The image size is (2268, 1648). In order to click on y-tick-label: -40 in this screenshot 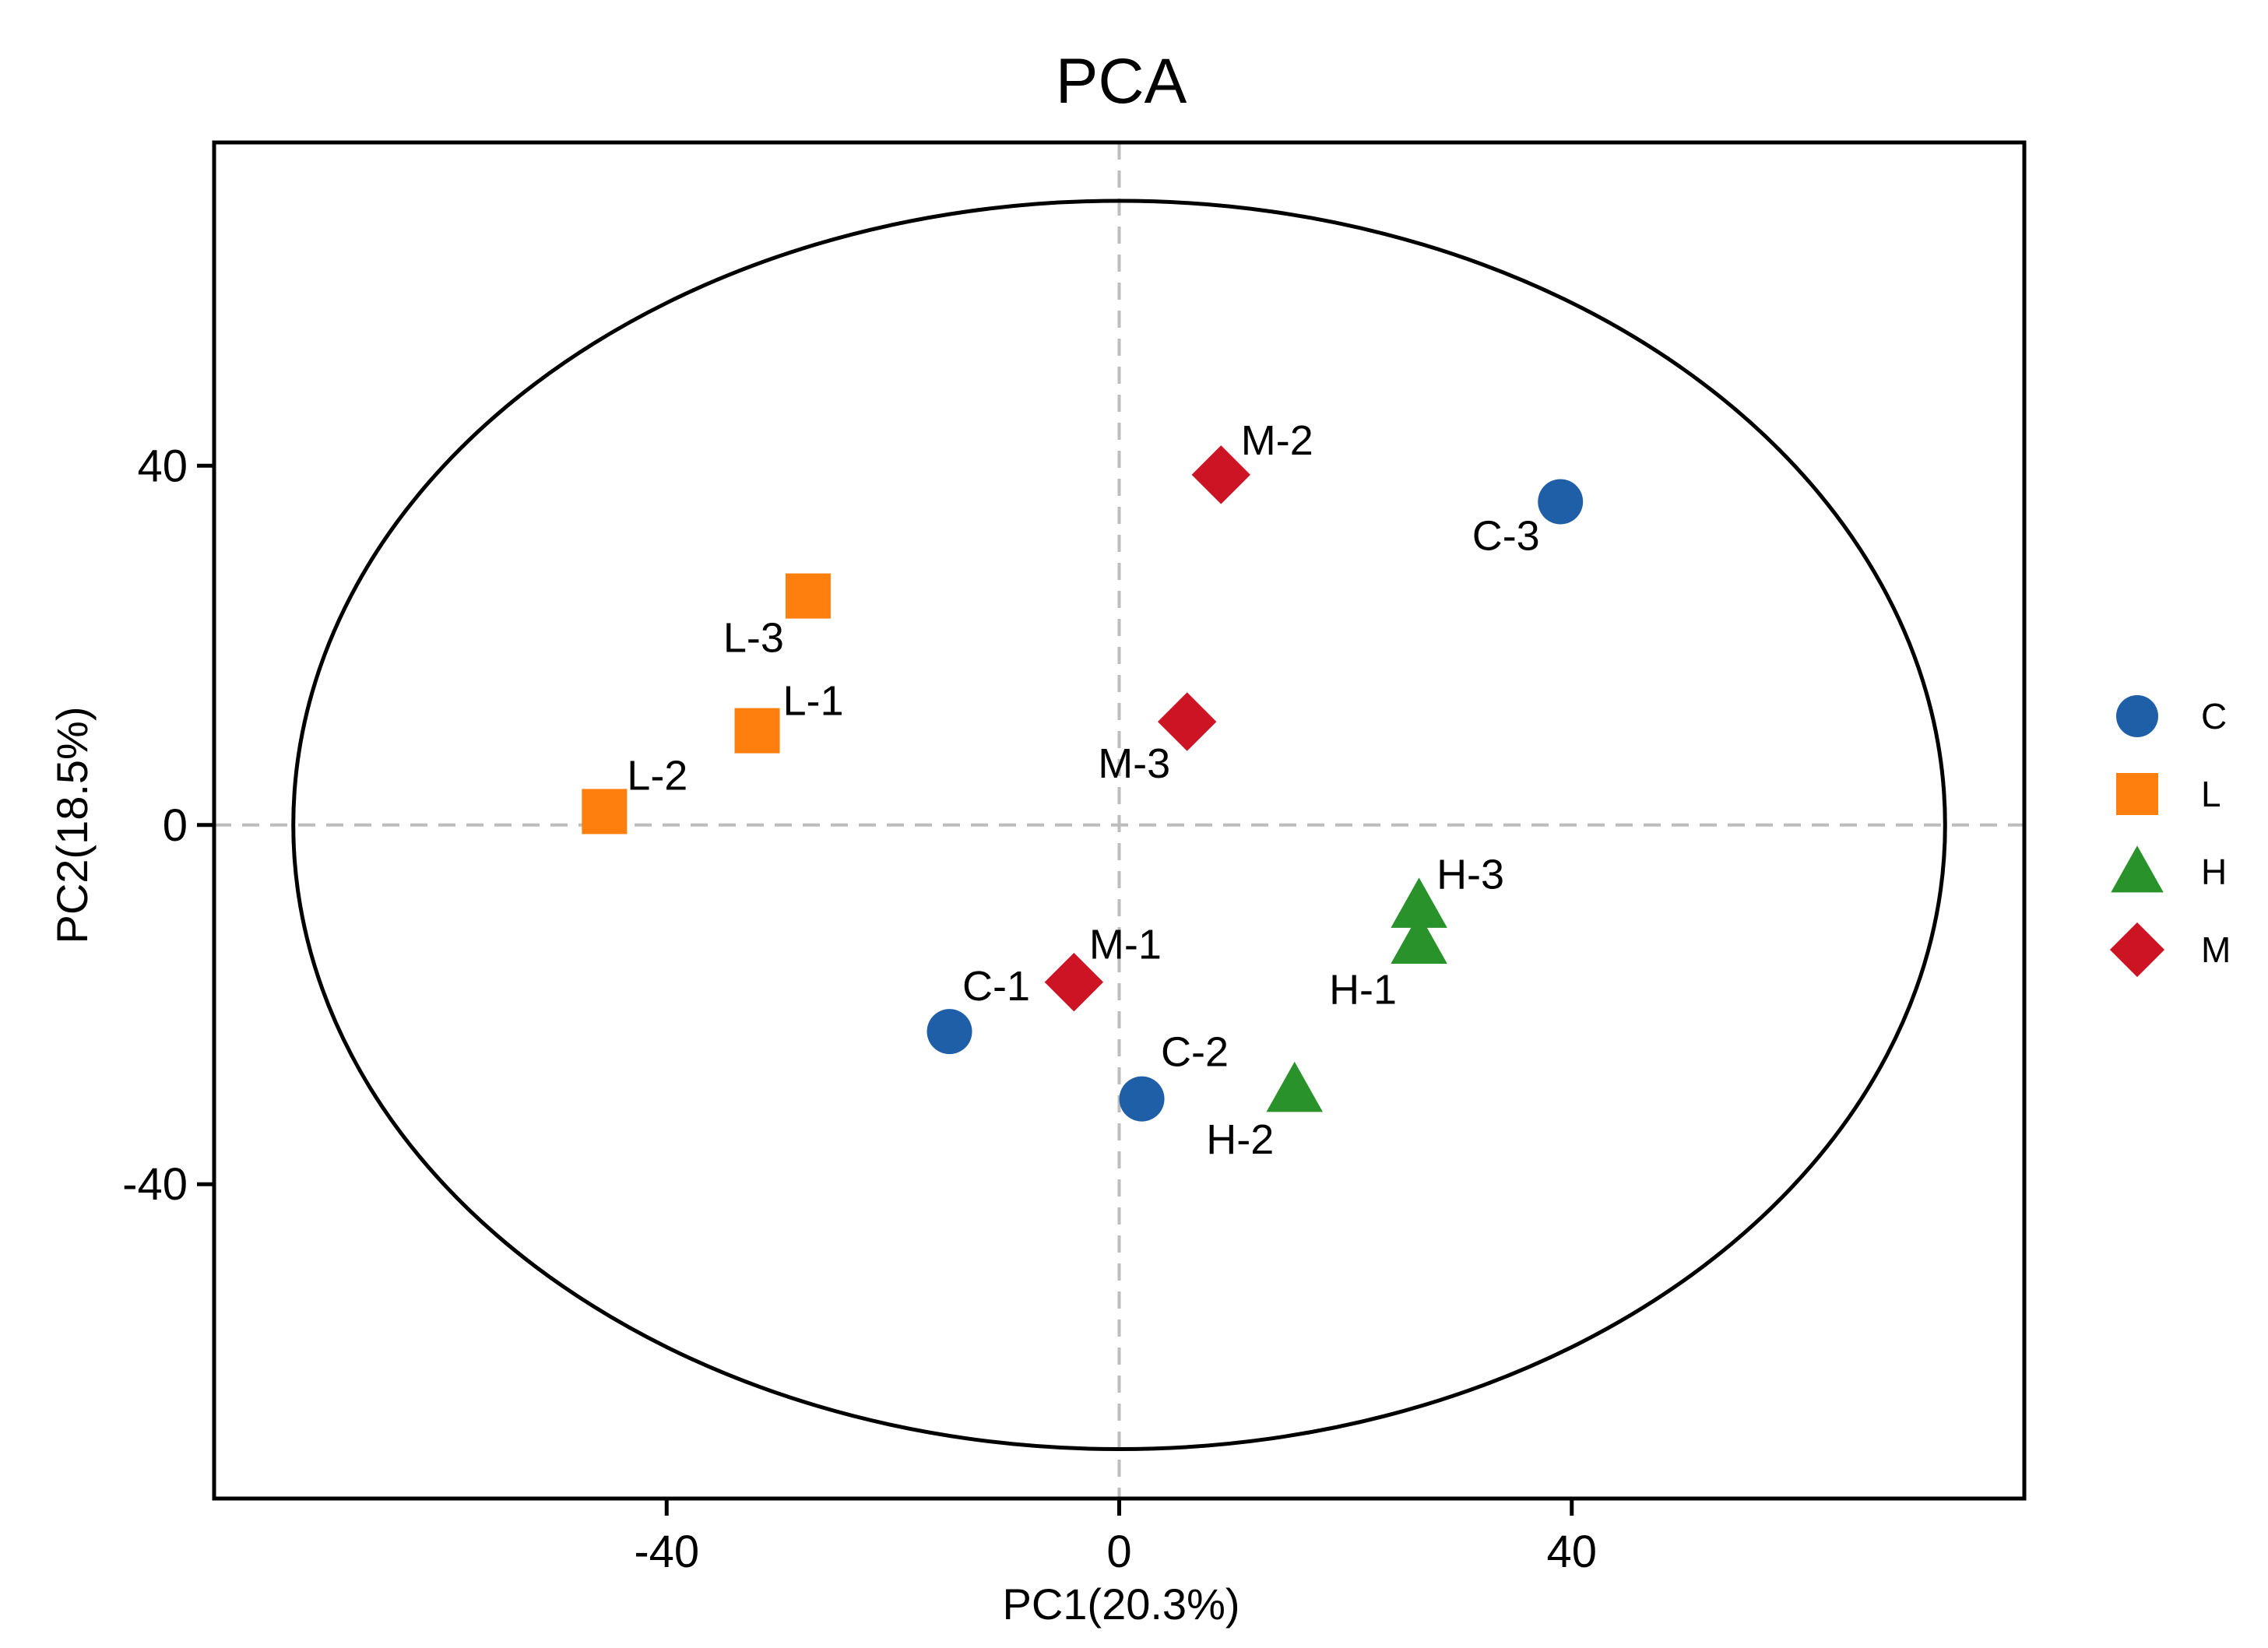, I will do `click(155, 1184)`.